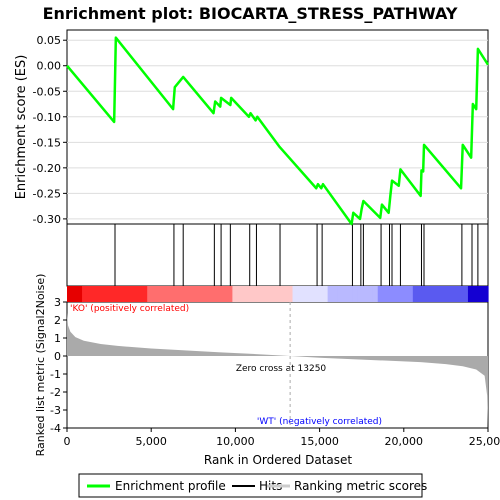  I want to click on positive-correlation-label: 'KO' (positively correlated), so click(129, 309).